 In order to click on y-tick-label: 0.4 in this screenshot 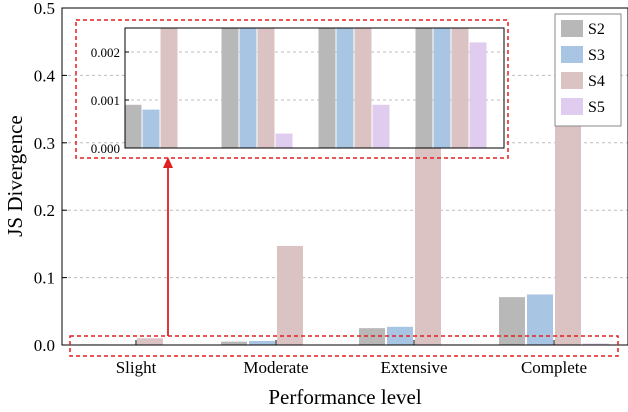, I will do `click(45, 75)`.